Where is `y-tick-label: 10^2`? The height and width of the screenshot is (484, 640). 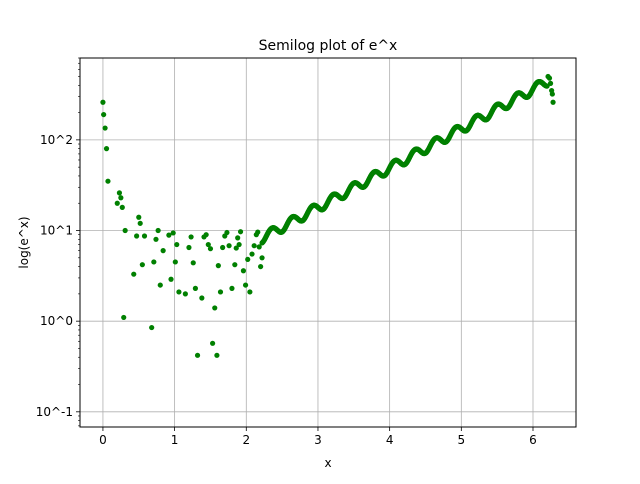 y-tick-label: 10^2 is located at coordinates (56, 140).